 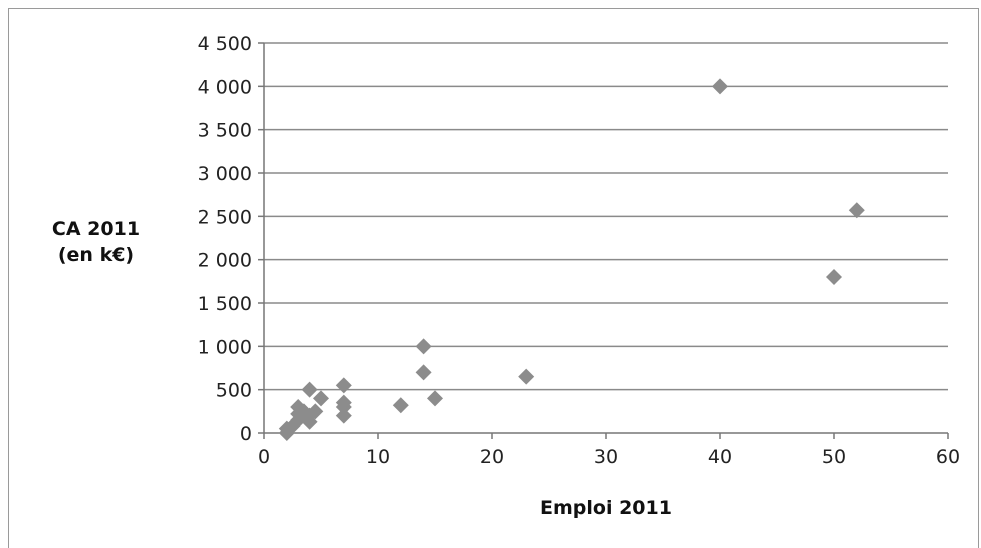 What do you see at coordinates (606, 457) in the screenshot?
I see `x-tick-label: 30` at bounding box center [606, 457].